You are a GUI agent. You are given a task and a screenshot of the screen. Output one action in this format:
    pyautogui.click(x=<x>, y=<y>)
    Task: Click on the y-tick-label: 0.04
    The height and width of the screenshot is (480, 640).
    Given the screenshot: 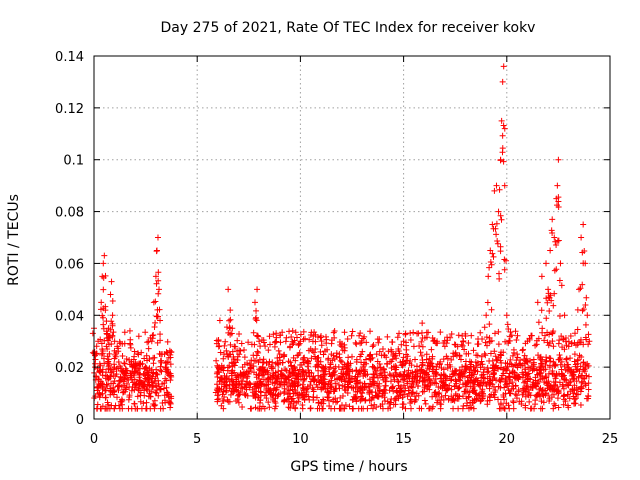 What is the action you would take?
    pyautogui.click(x=69, y=316)
    